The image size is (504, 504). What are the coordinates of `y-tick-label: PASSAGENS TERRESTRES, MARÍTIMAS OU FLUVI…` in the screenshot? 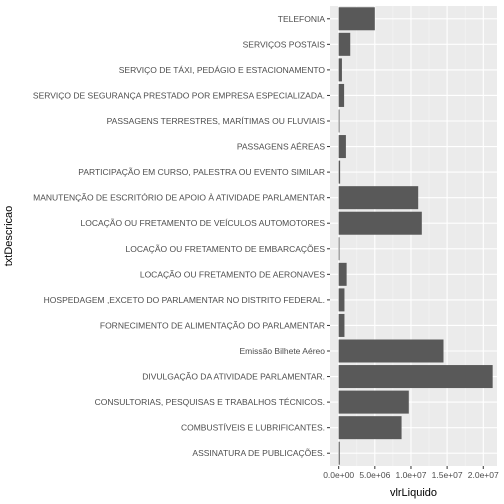 It's located at (216, 121).